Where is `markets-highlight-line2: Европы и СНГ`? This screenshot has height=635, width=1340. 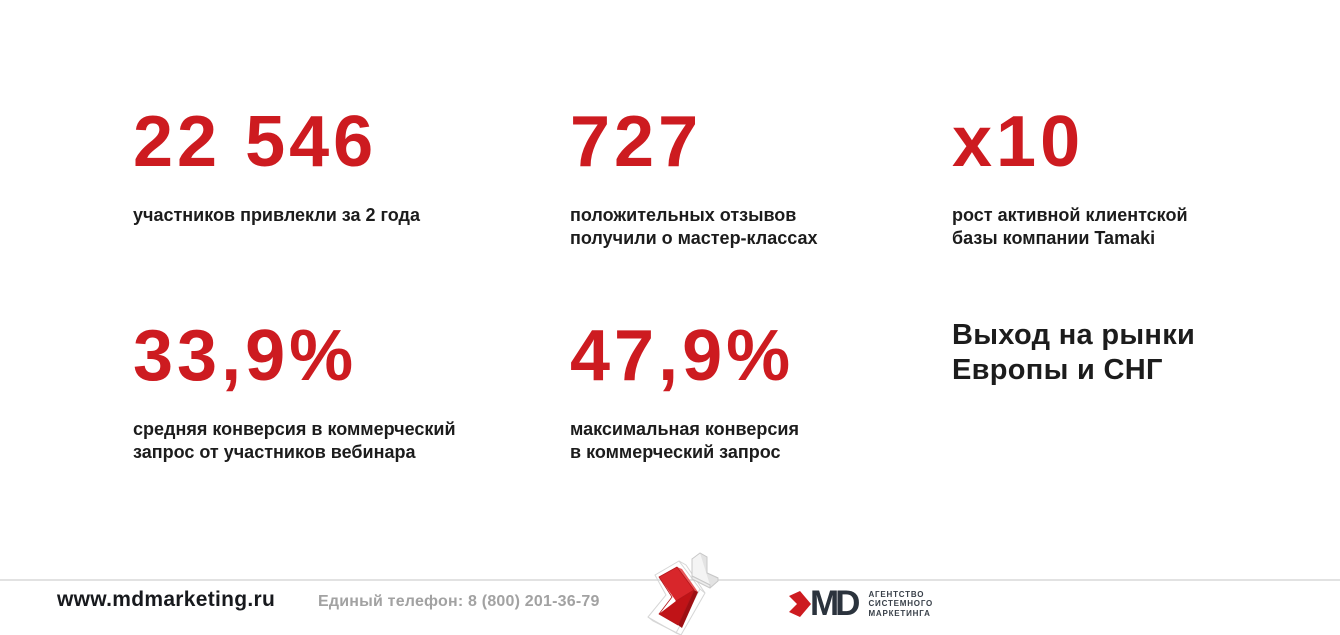 markets-highlight-line2: Европы и СНГ is located at coordinates (1057, 370).